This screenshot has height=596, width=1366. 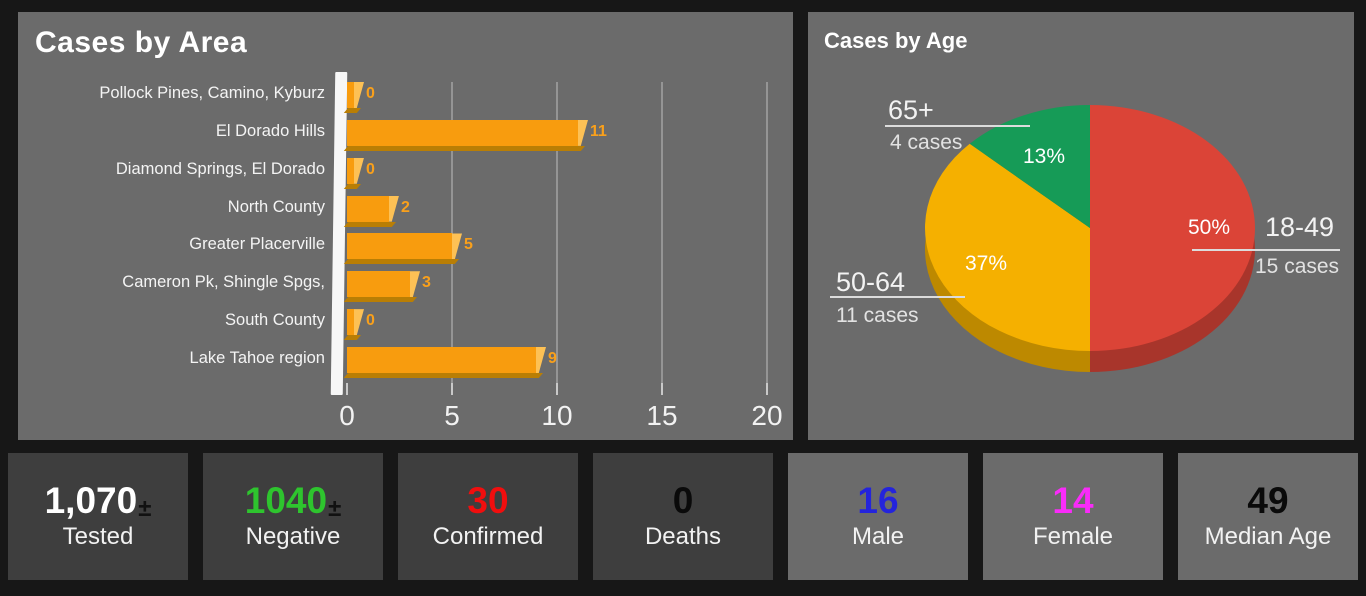 I want to click on axis-wall, so click(x=339, y=233).